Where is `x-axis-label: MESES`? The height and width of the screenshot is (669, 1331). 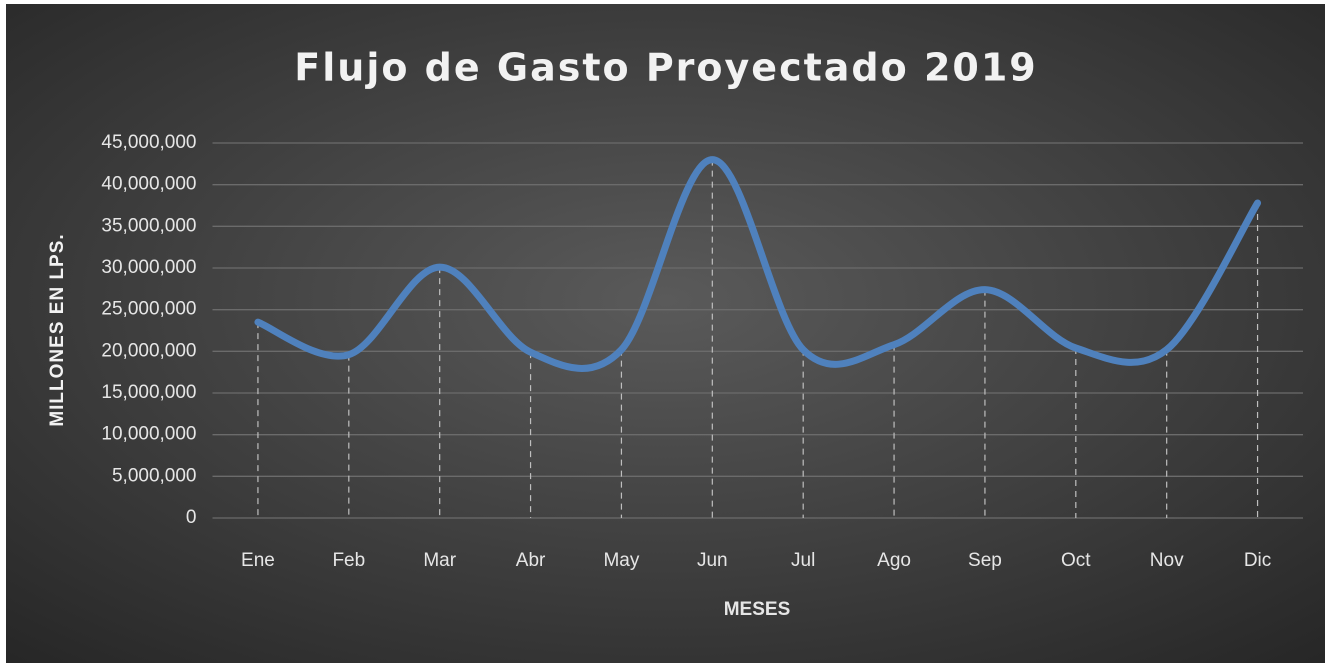 x-axis-label: MESES is located at coordinates (757, 609).